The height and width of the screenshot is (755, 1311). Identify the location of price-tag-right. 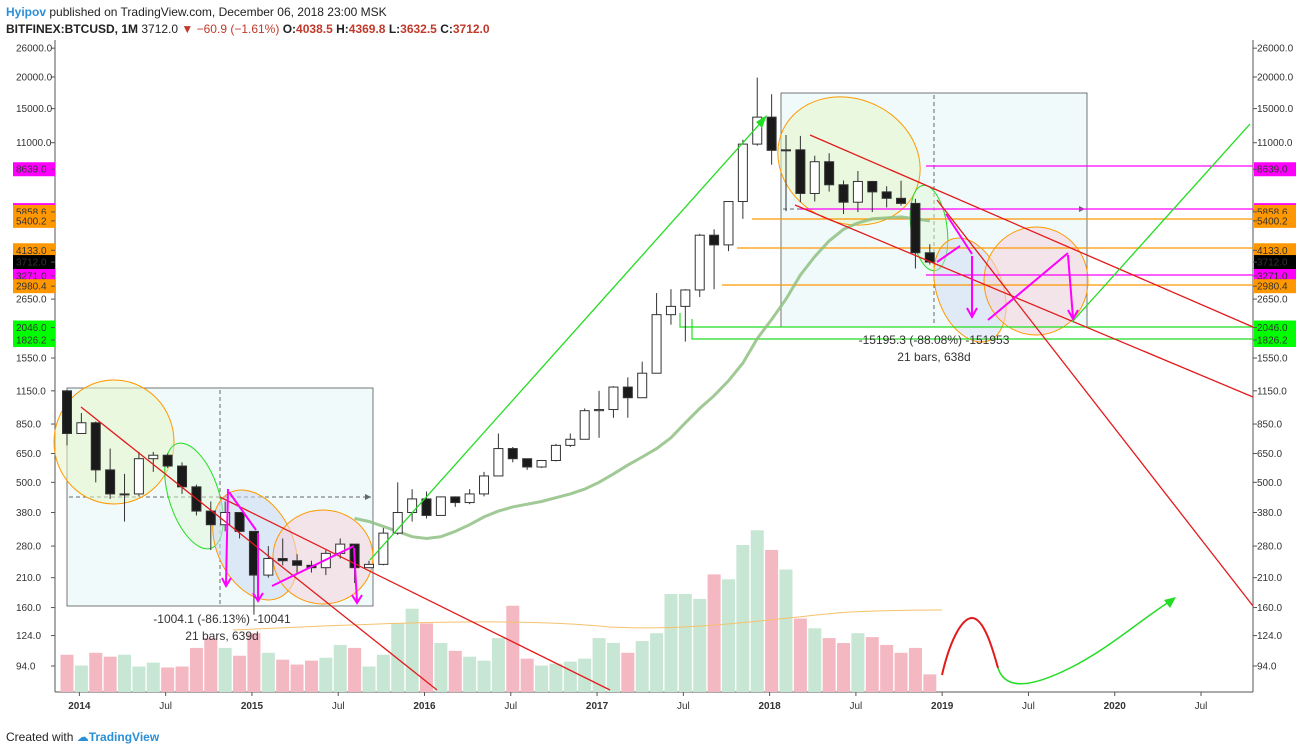
(1275, 250).